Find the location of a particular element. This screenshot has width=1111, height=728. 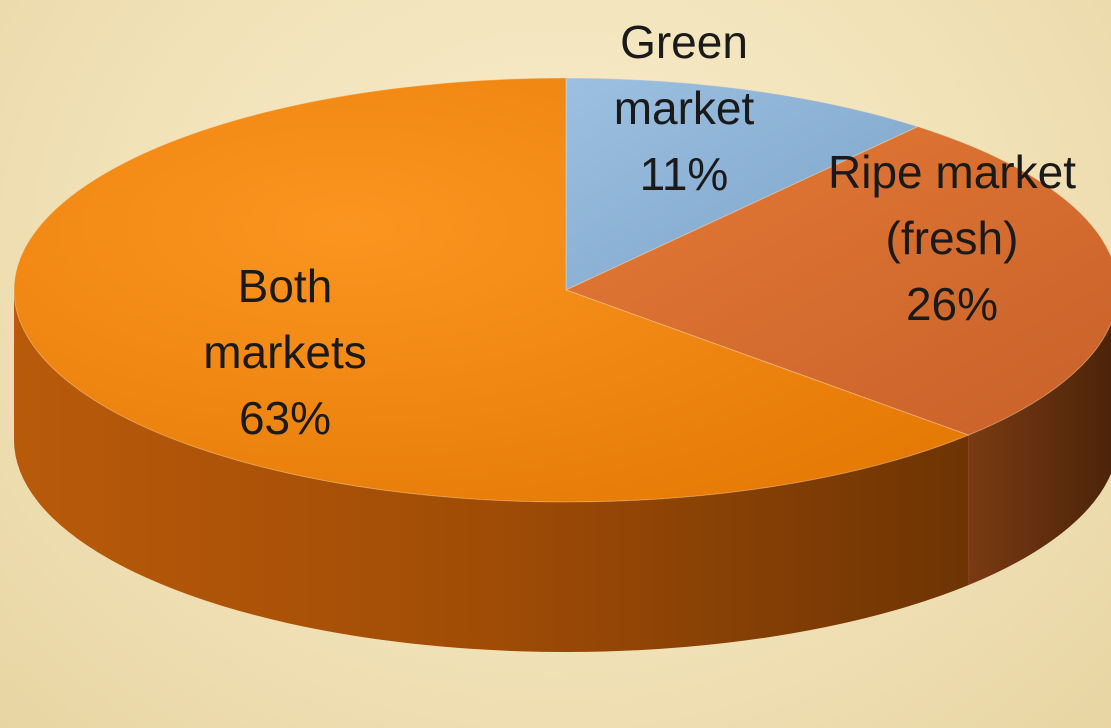

ripe-market-side is located at coordinates (1039, 454).